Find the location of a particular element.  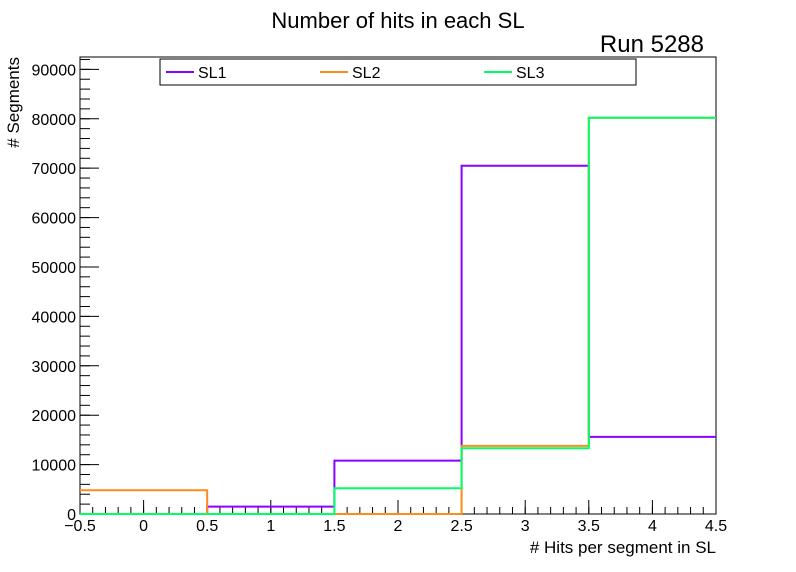

legend-label-sl1: SL1 is located at coordinates (212, 73).